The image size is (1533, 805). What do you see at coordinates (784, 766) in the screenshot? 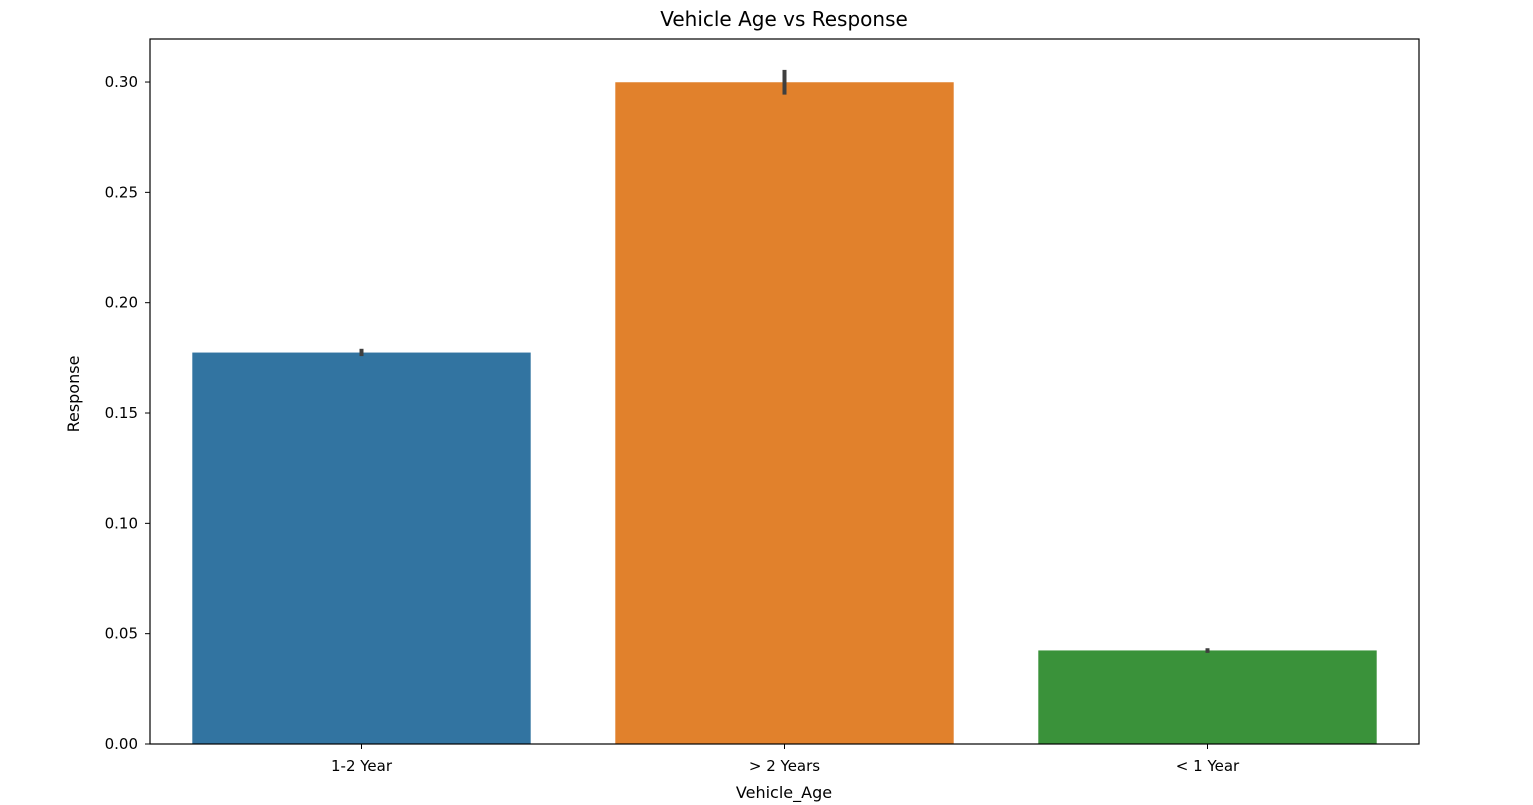
I see `x-tick-label: > 2 Years` at bounding box center [784, 766].